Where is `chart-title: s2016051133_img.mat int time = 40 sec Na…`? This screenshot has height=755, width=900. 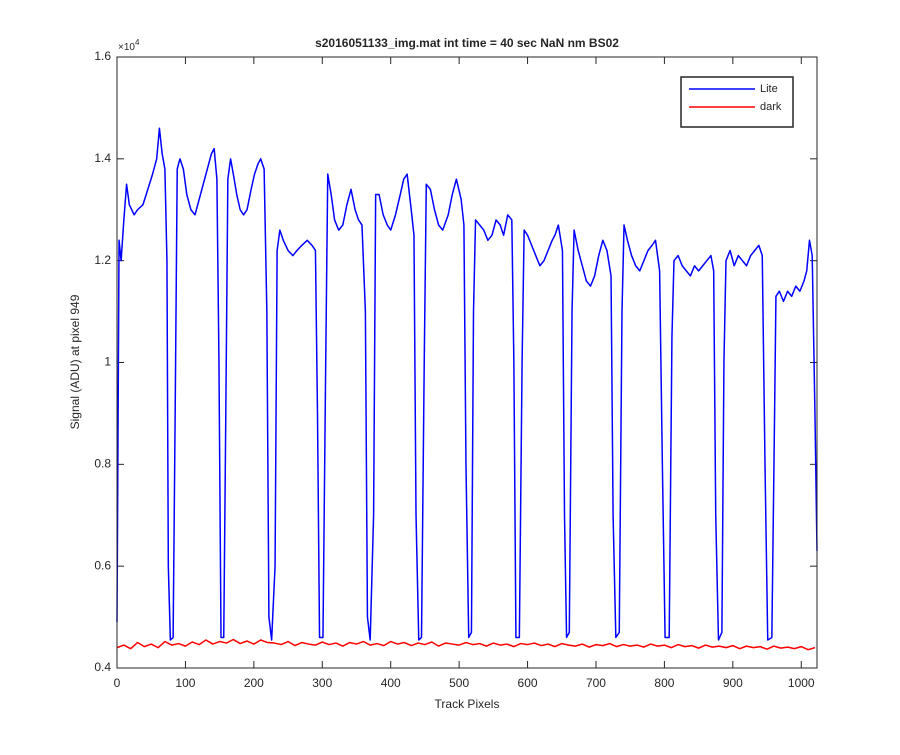
chart-title: s2016051133_img.mat int time = 40 sec Na… is located at coordinates (467, 43).